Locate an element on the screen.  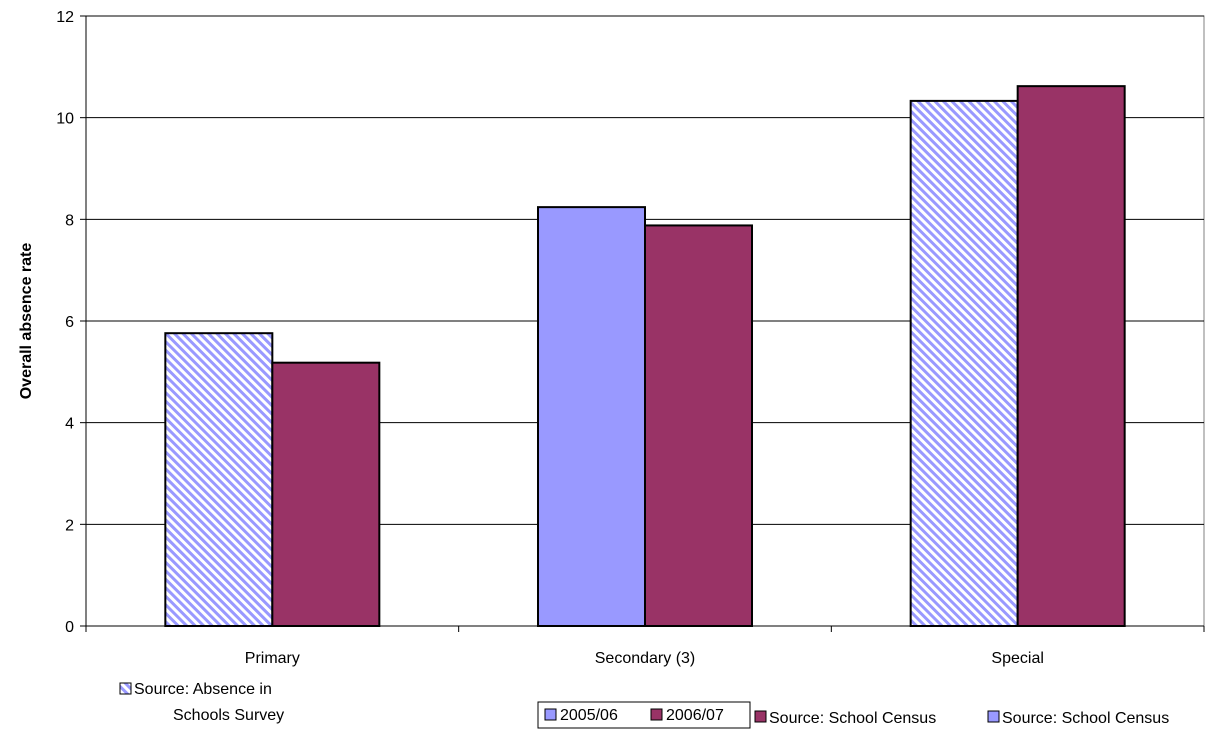
legend-swatch-census-a is located at coordinates (760, 716).